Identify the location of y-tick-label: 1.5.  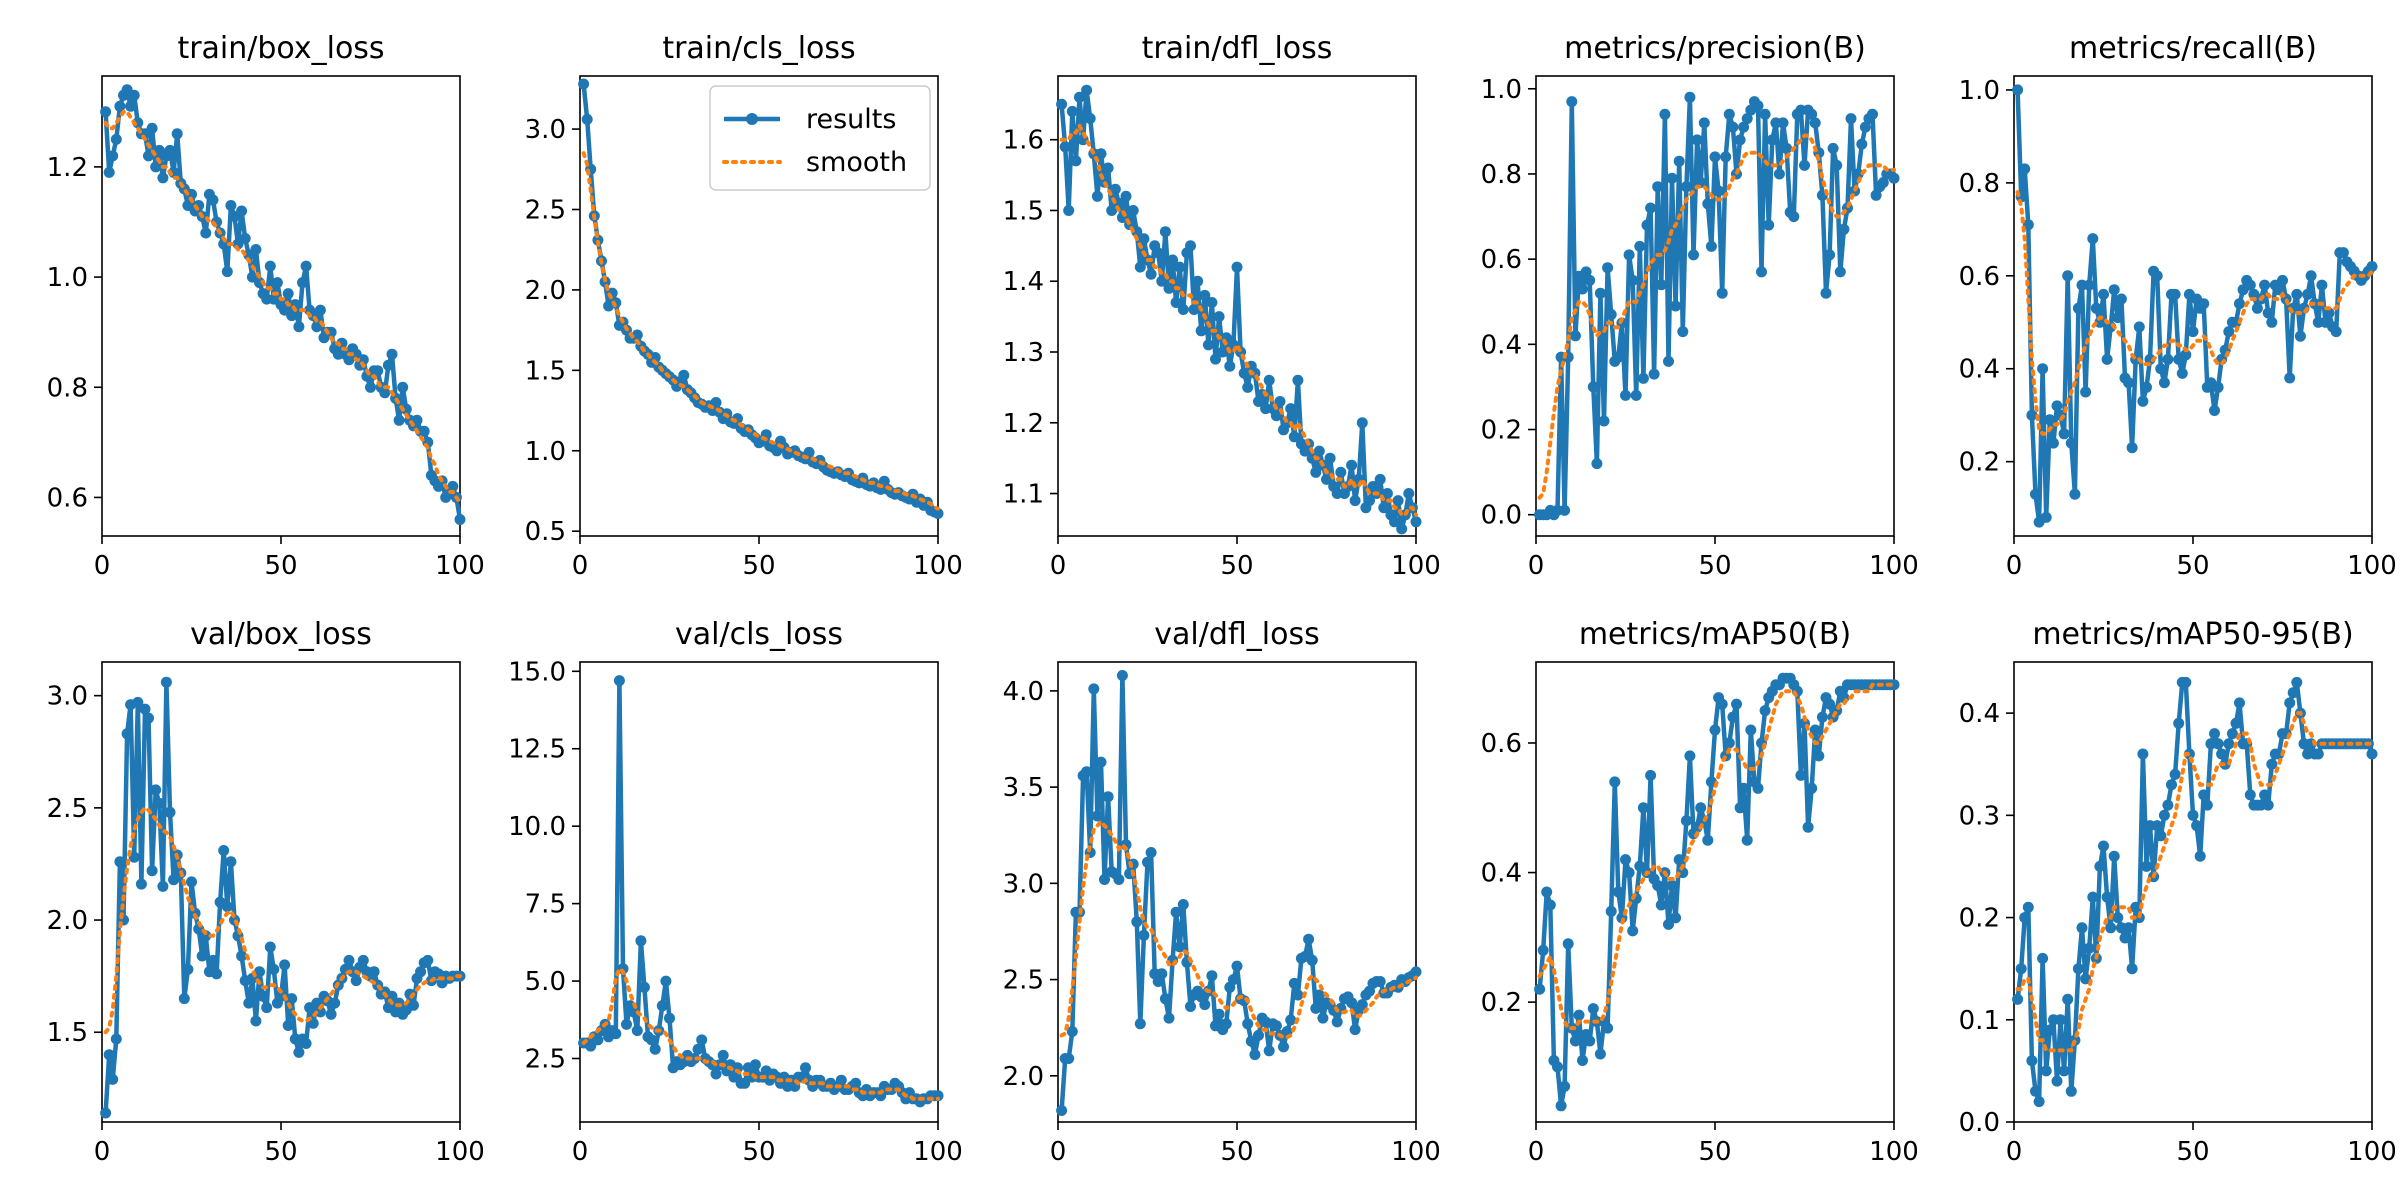
(67, 1033).